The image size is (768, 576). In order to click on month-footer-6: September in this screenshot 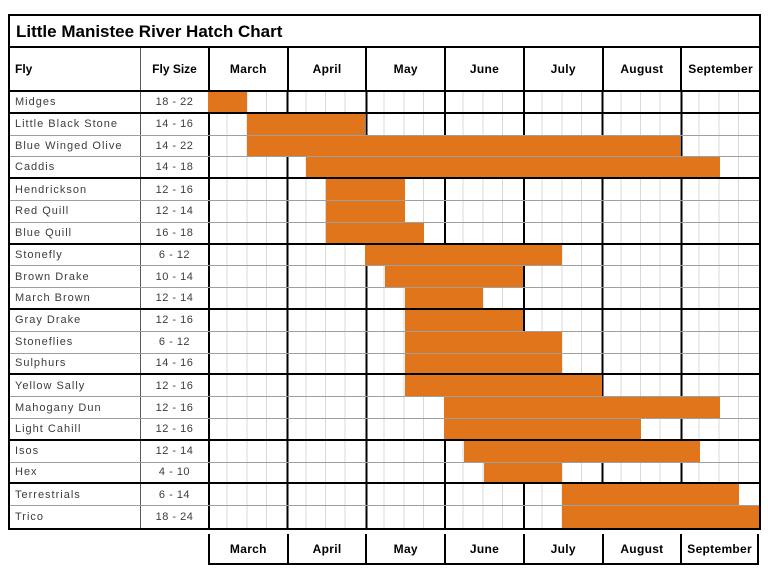, I will do `click(719, 549)`.